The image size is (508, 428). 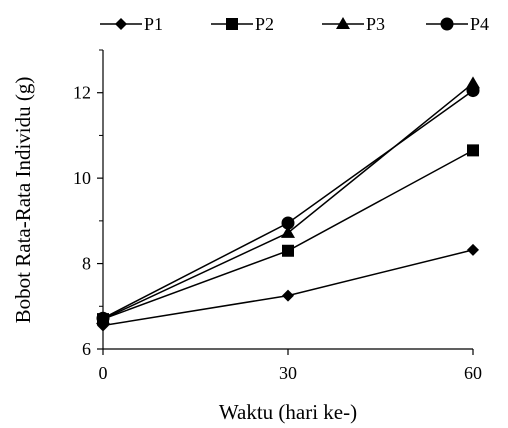 I want to click on legend-label-p3: P3, so click(x=375, y=24).